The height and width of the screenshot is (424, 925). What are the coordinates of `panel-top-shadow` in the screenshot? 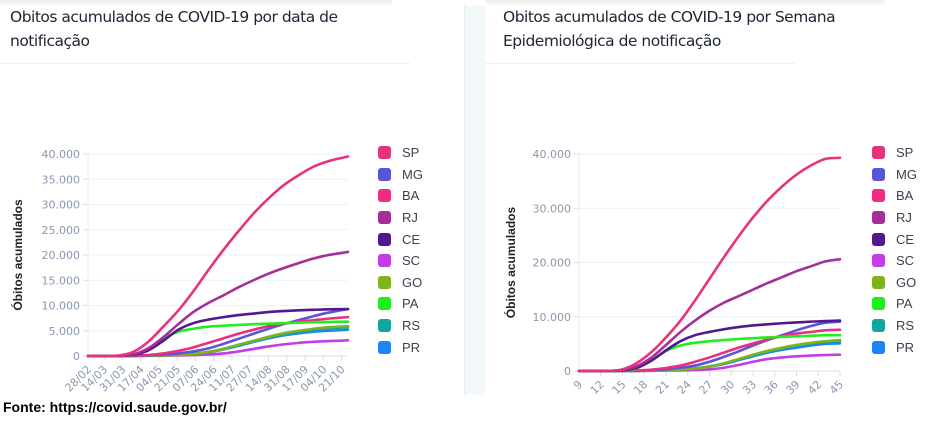 It's located at (685, 3).